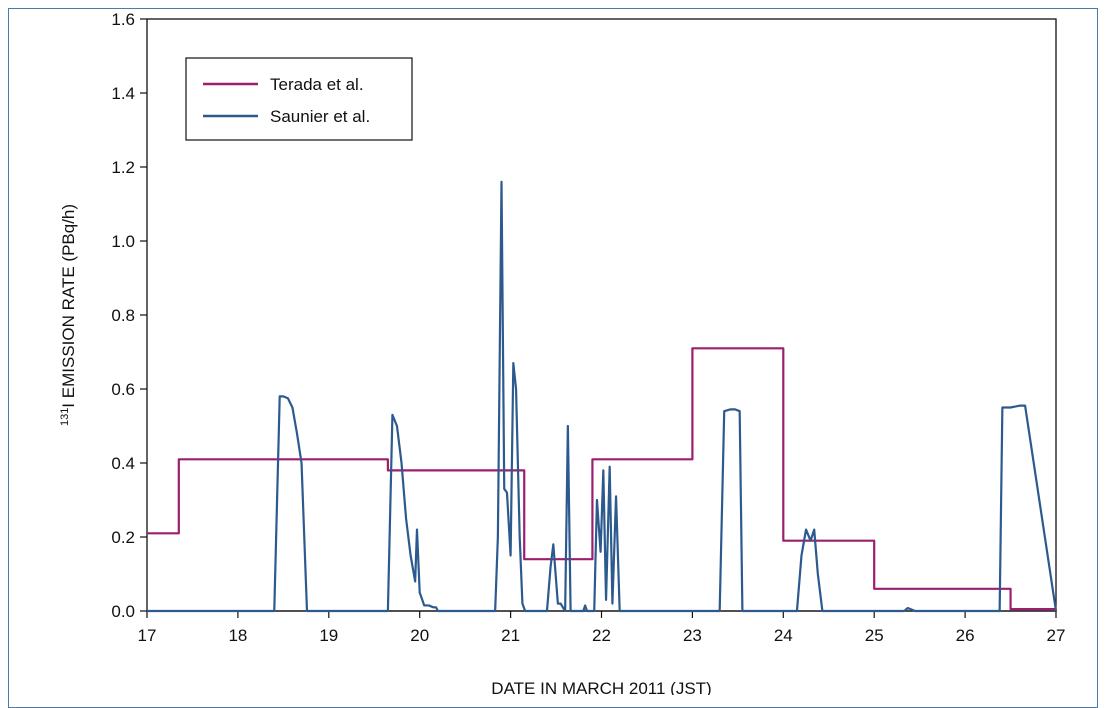  Describe the element at coordinates (601, 687) in the screenshot. I see `x-axis-title: DATE IN MARCH 2011 (JST)` at that location.